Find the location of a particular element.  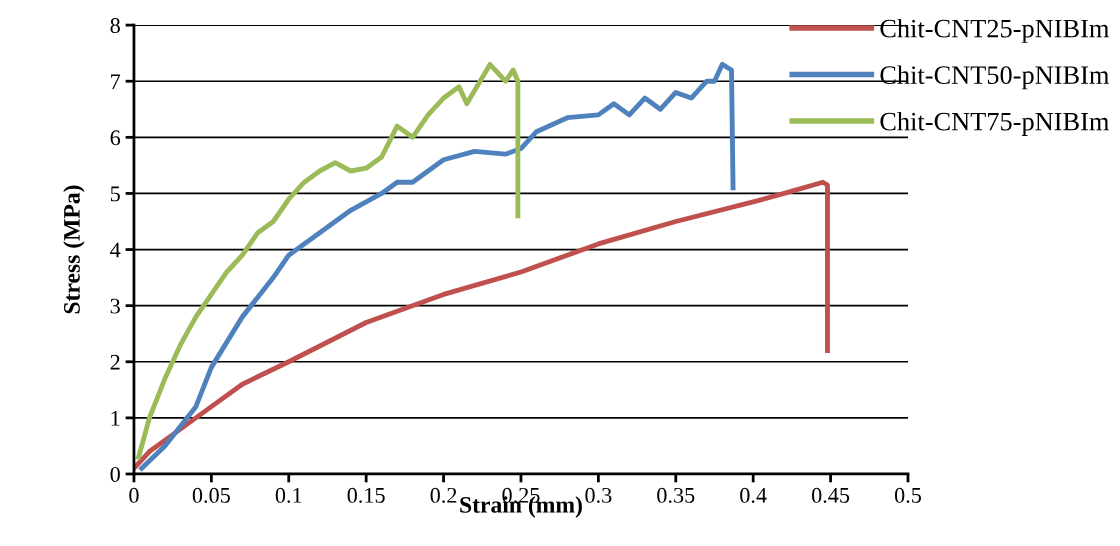

legend-label: Chit-CNT25-pNIBIm is located at coordinates (995, 30).